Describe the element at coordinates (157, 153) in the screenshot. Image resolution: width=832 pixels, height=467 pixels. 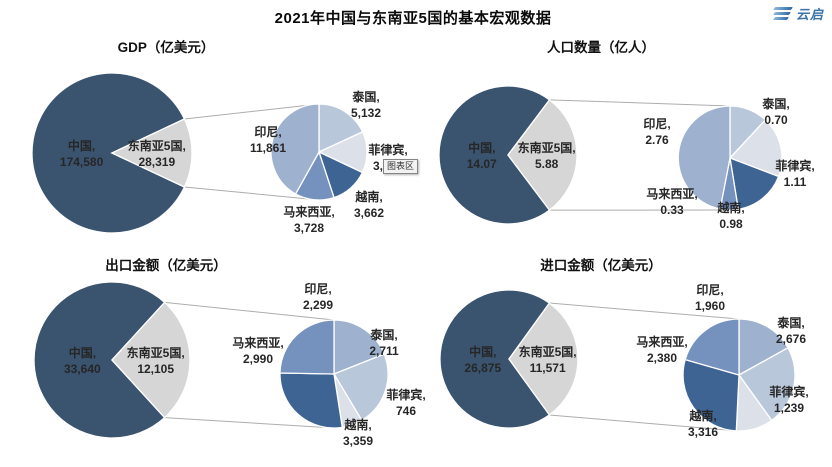
I see `chart-label: 东南亚5国, 28,319` at that location.